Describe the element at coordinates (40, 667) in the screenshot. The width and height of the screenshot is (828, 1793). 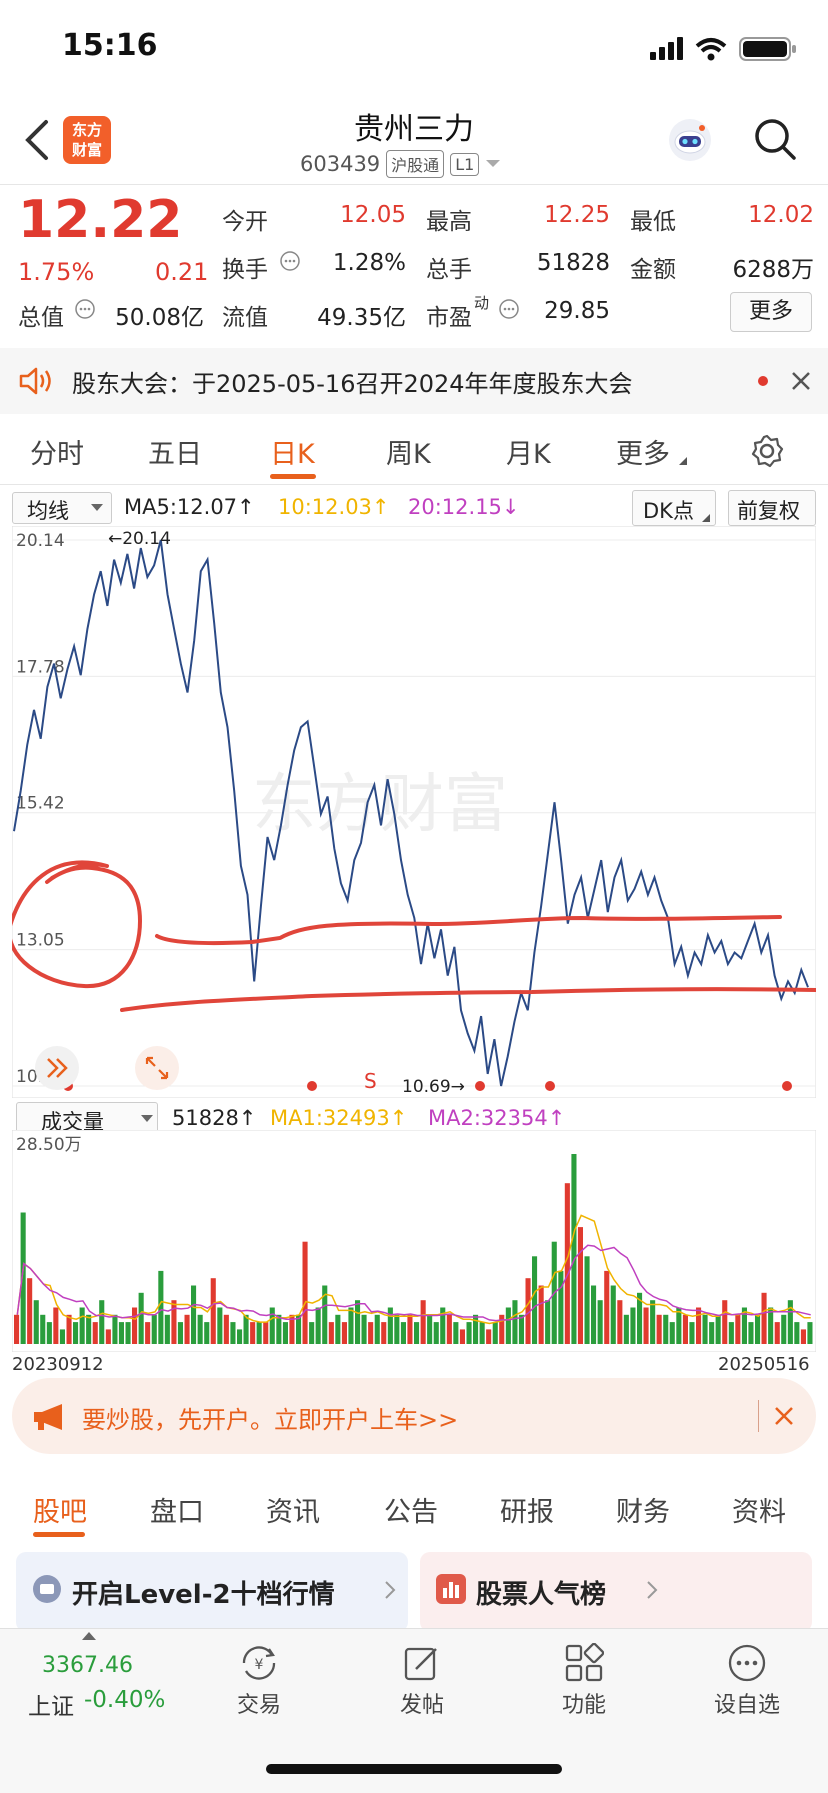
I see `y-tick-label: 17.78` at that location.